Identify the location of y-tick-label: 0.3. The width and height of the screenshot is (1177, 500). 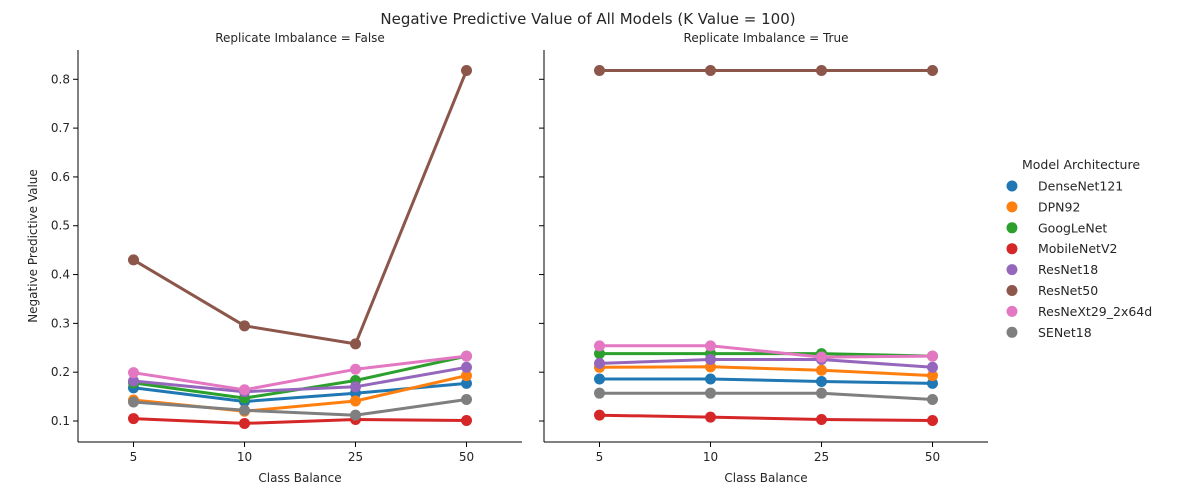
(60, 323).